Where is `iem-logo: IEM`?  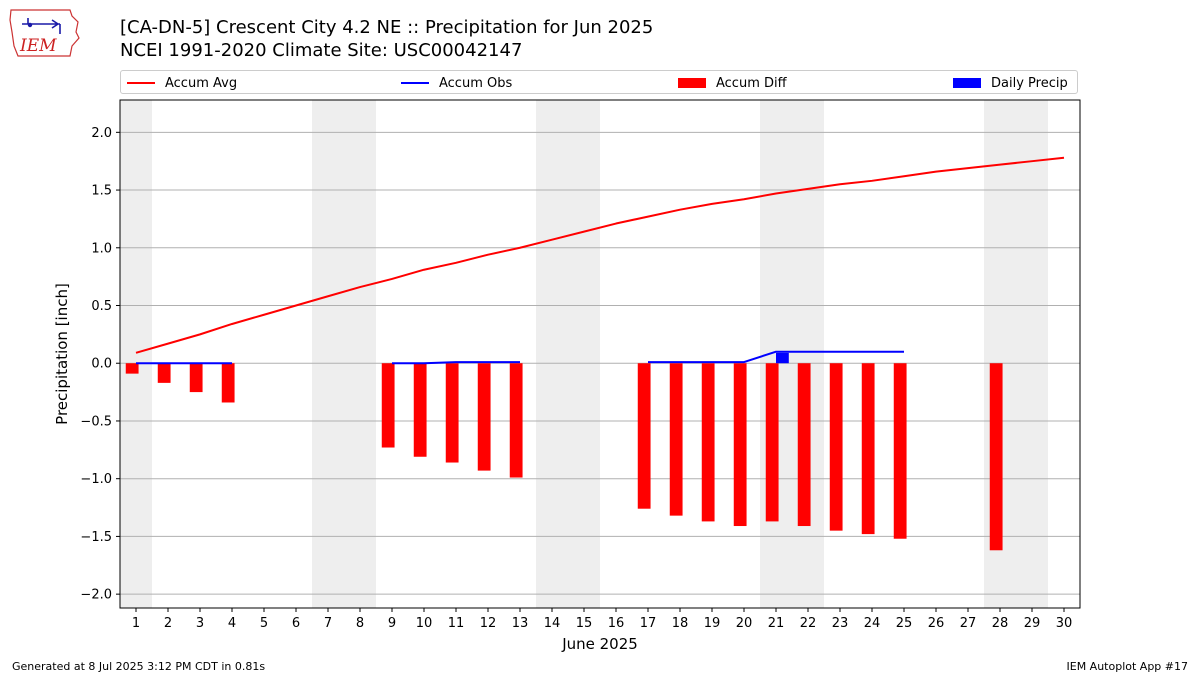
iem-logo: IEM is located at coordinates (44, 33).